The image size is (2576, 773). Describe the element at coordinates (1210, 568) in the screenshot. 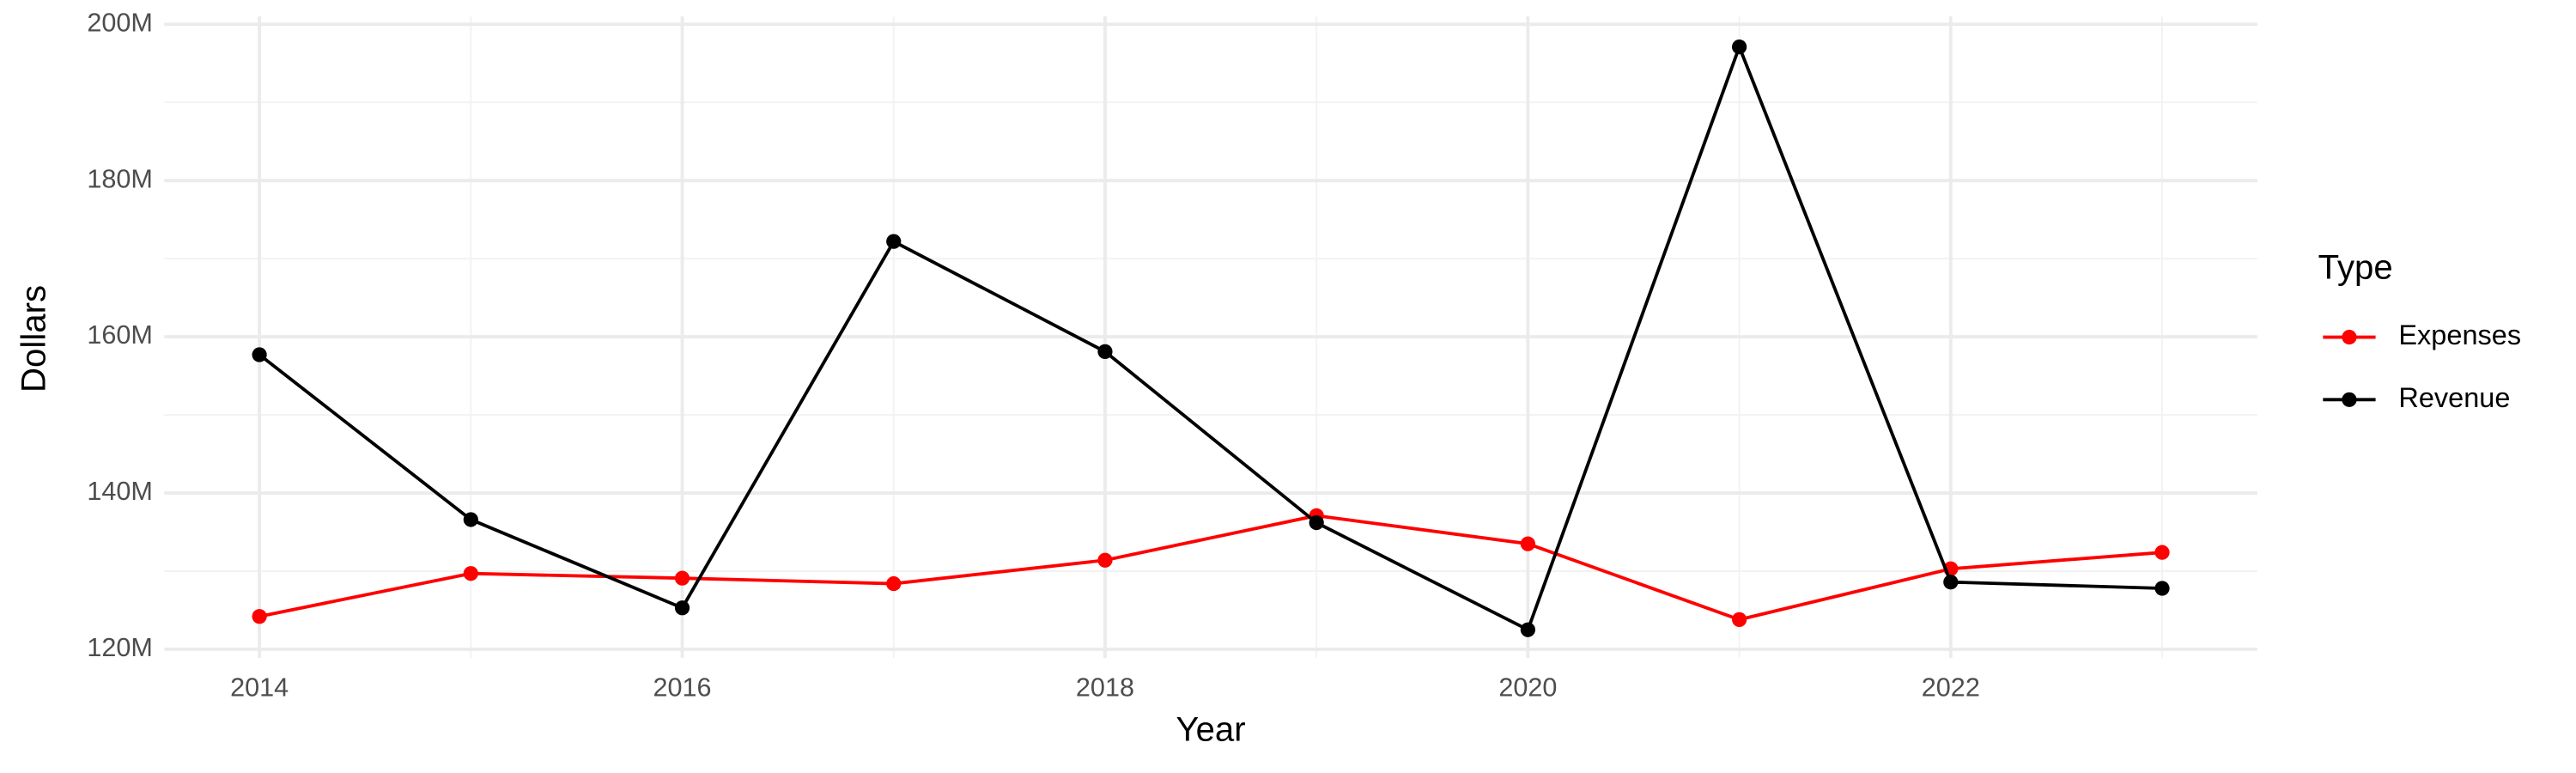

I see `series-line` at that location.